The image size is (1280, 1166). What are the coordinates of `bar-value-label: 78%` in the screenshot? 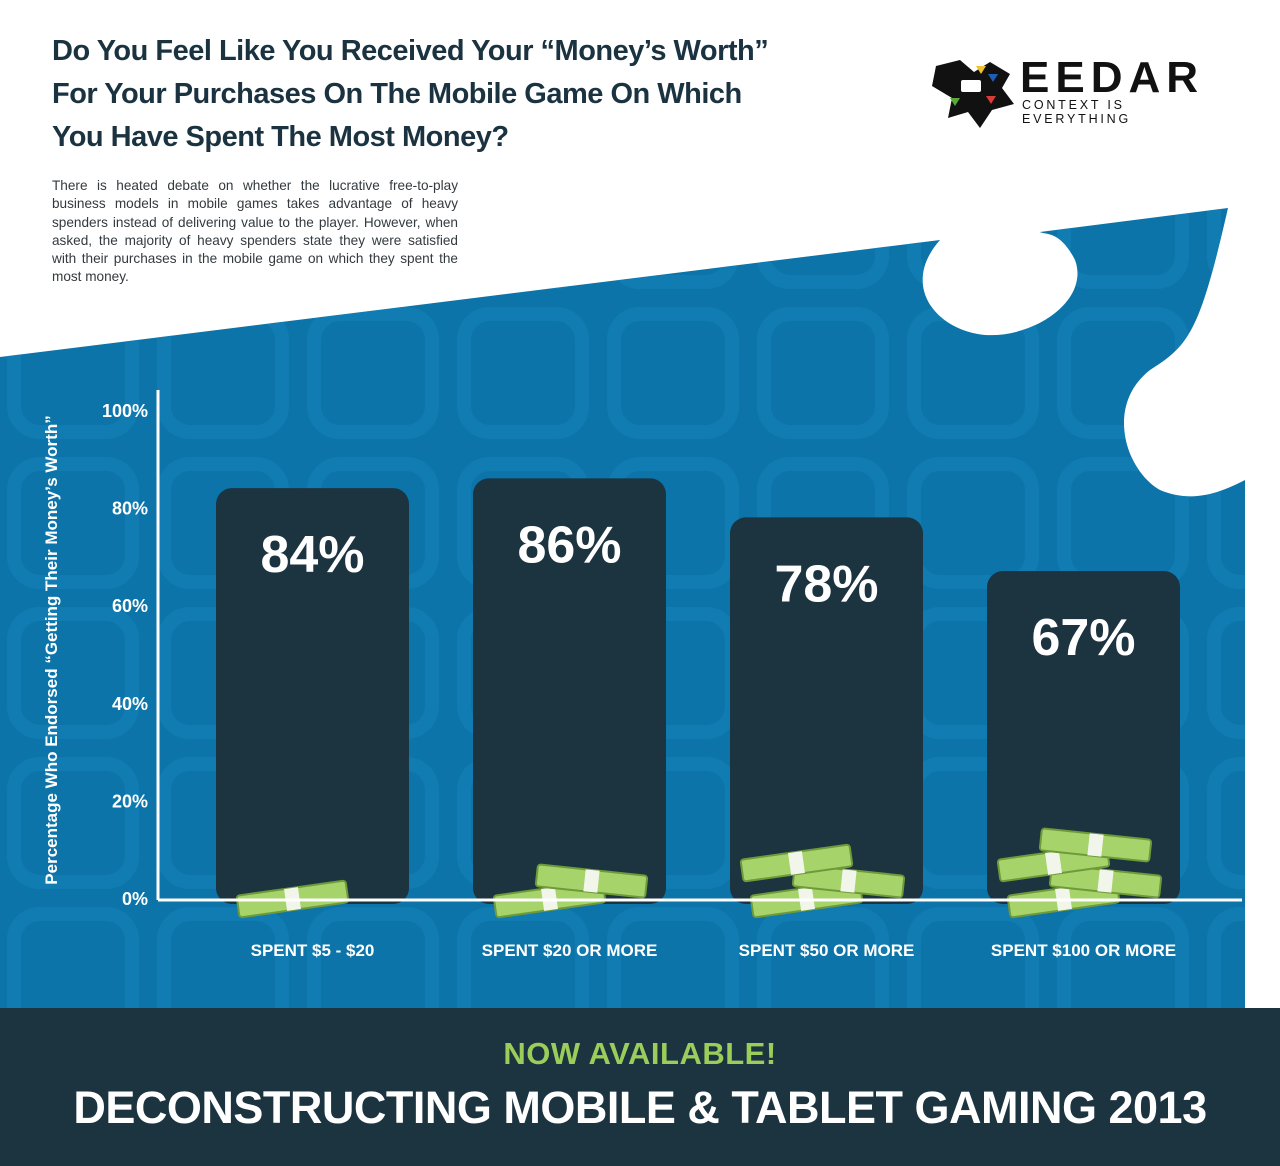 It's located at (826, 584).